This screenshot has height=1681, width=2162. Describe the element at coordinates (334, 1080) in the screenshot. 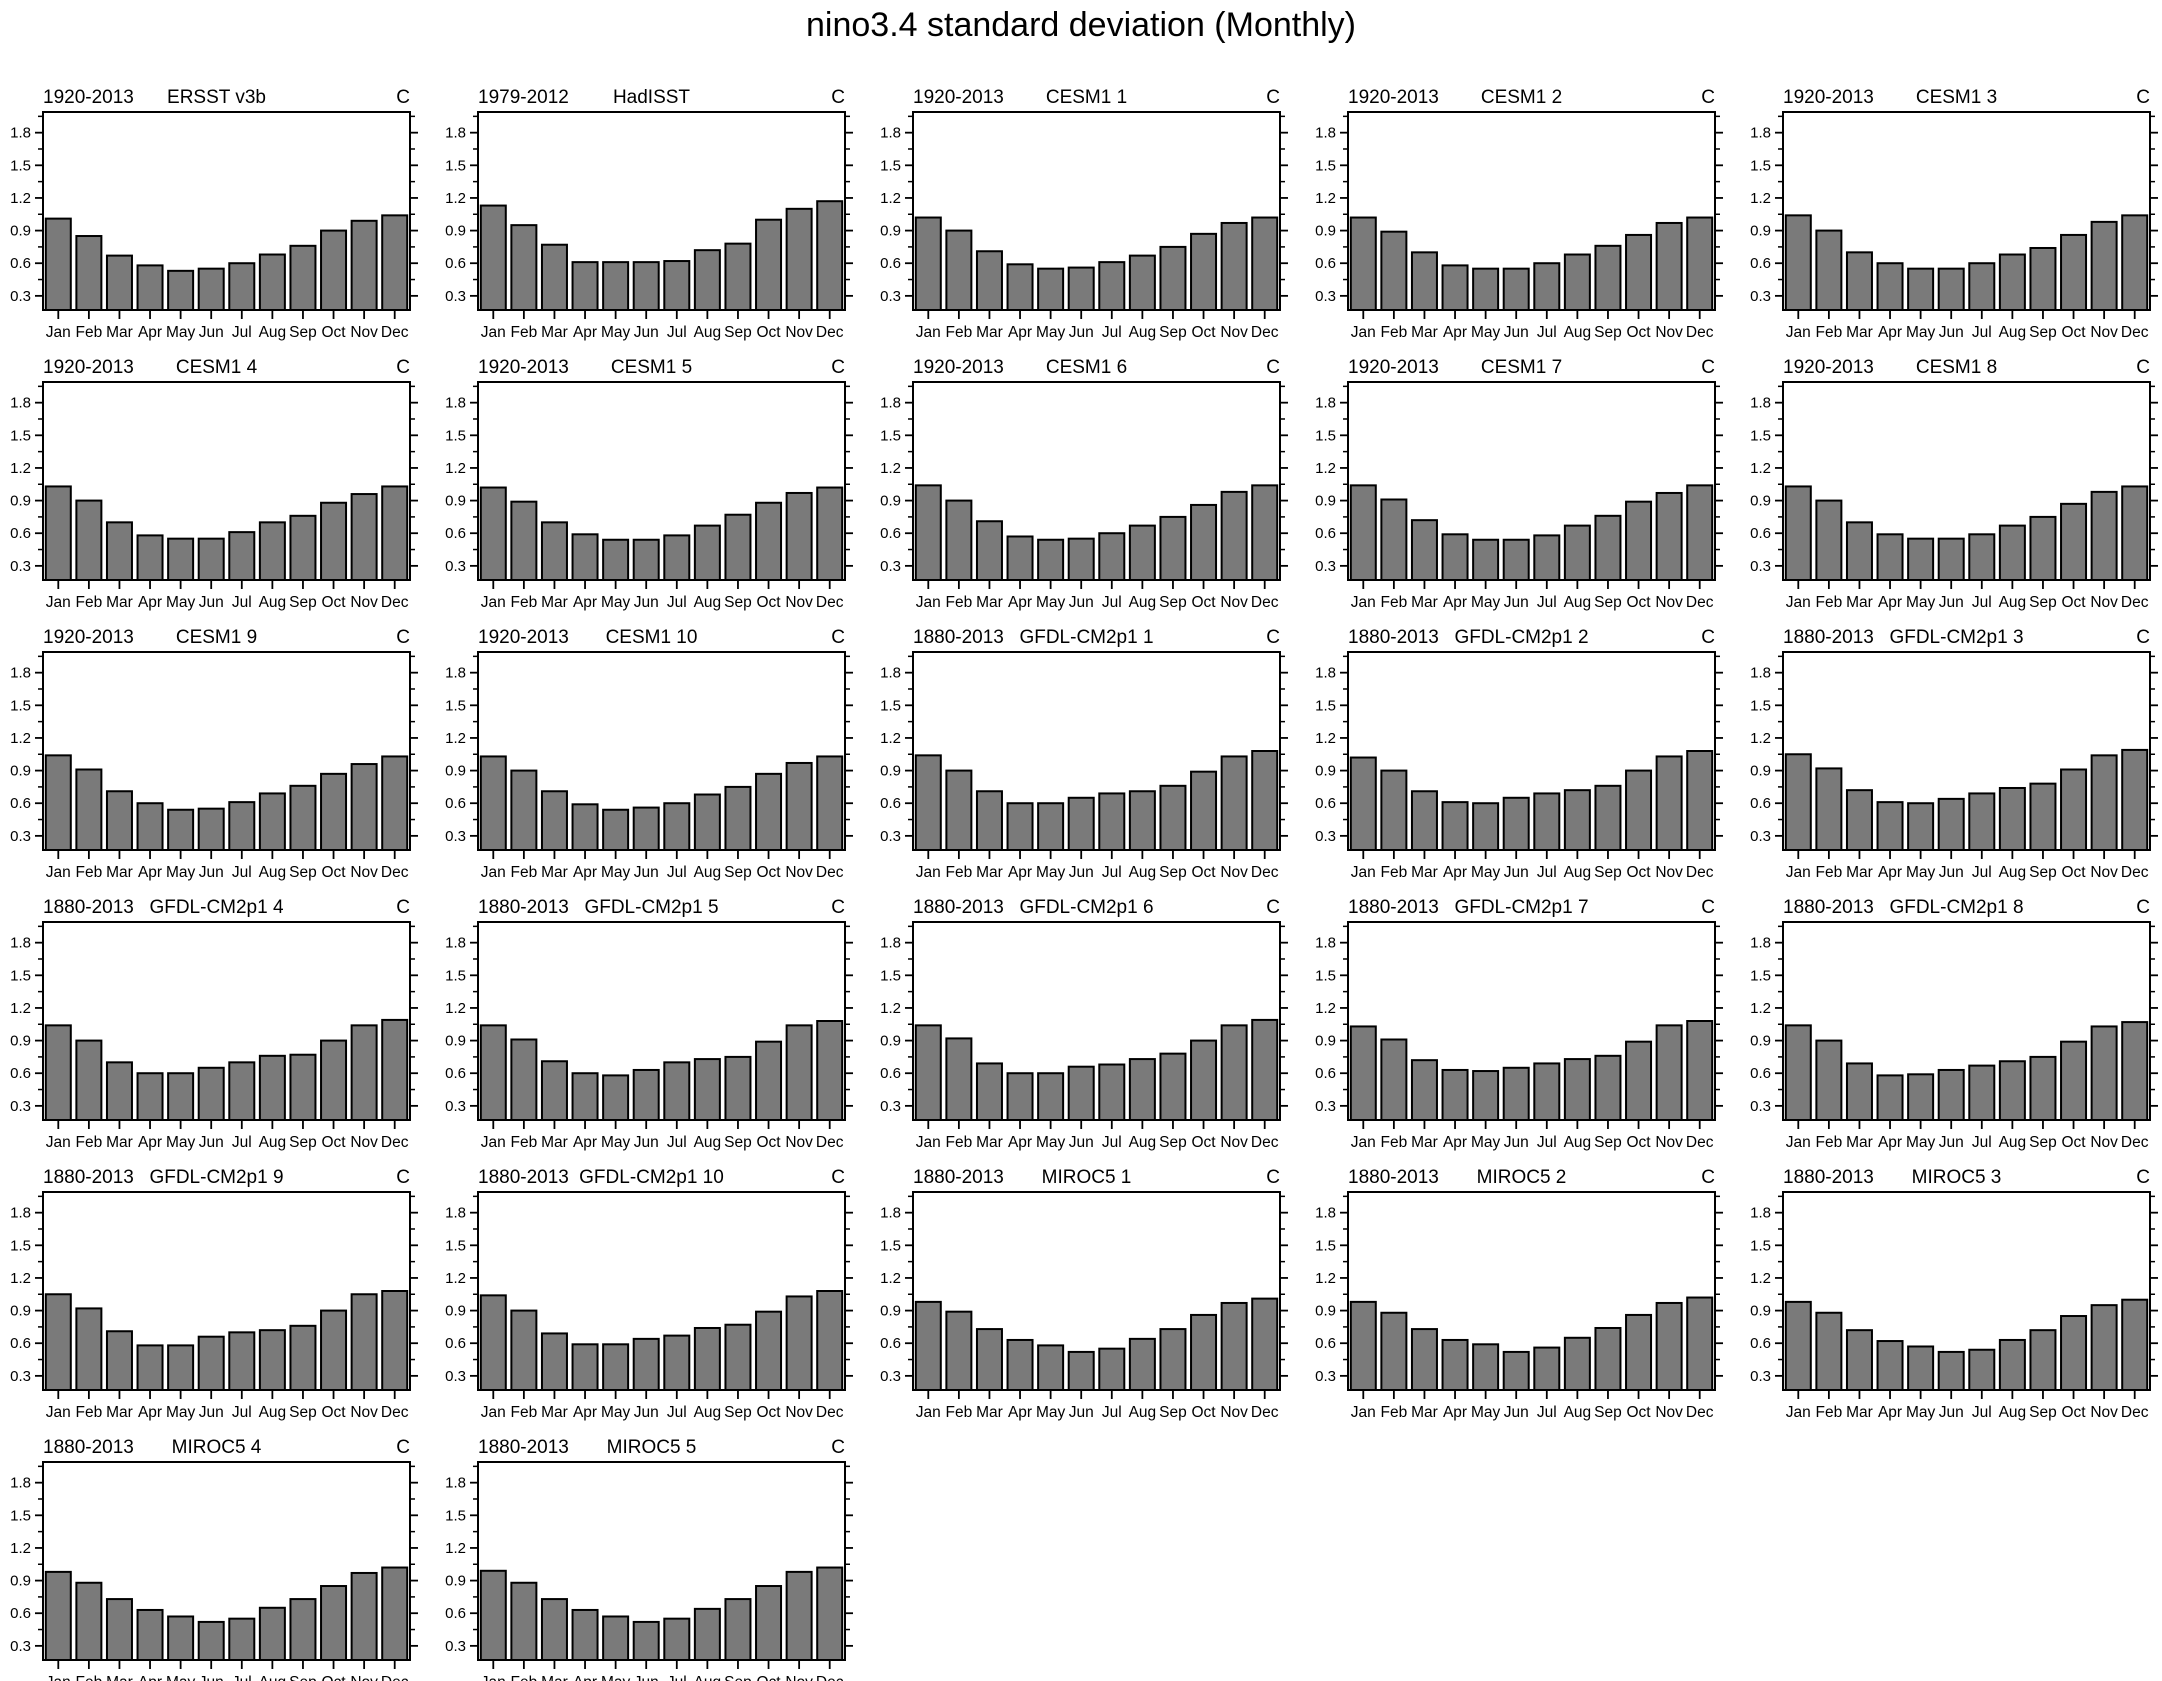

I see `bar-oct` at that location.